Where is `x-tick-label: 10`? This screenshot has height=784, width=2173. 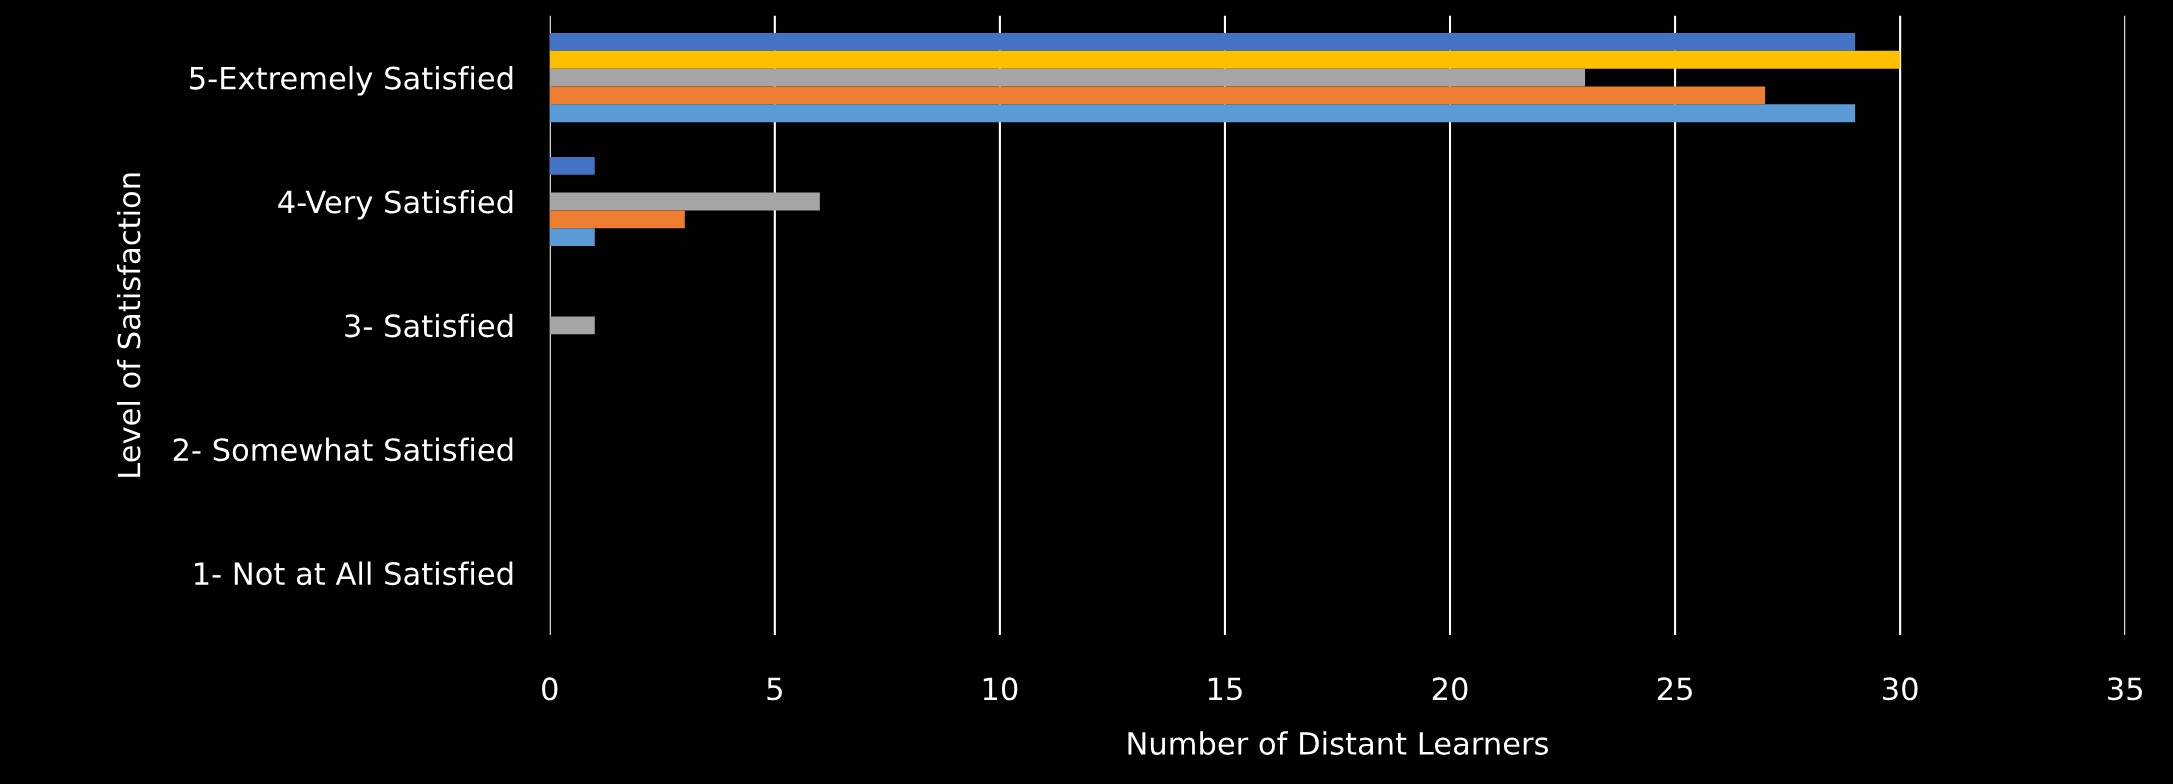 x-tick-label: 10 is located at coordinates (1000, 689).